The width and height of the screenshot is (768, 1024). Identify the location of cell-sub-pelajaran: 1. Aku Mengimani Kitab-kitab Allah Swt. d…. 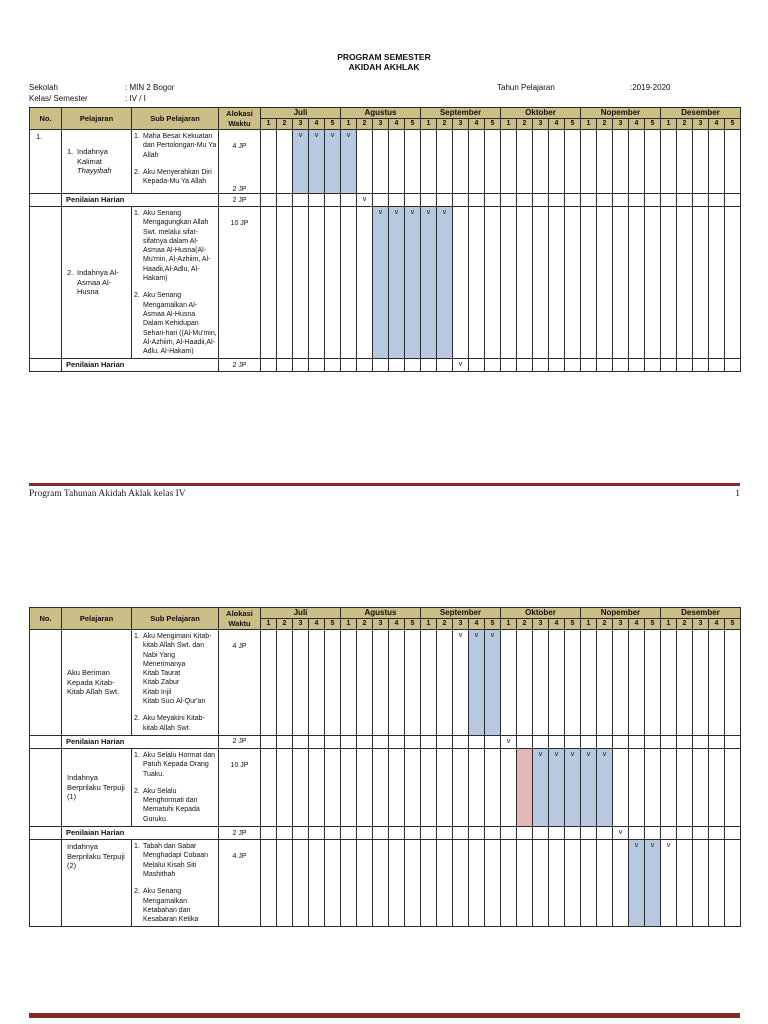
(175, 682).